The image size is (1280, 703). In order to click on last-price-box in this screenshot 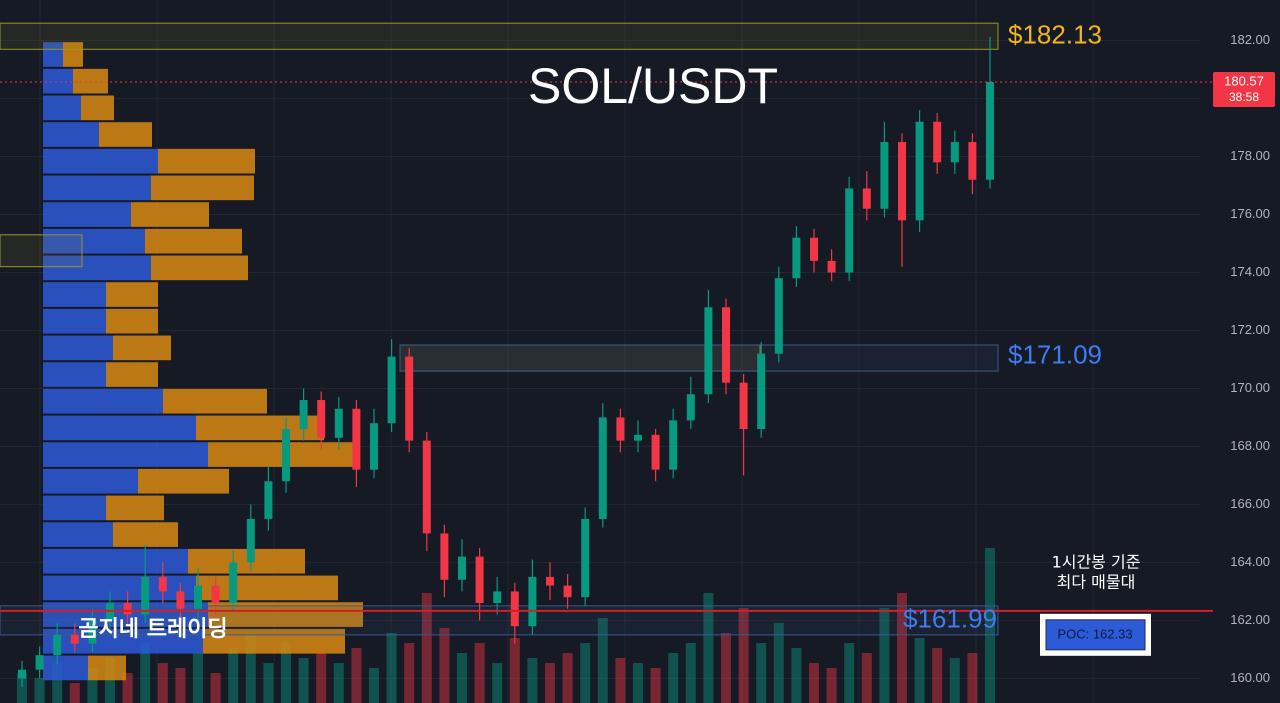, I will do `click(1244, 90)`.